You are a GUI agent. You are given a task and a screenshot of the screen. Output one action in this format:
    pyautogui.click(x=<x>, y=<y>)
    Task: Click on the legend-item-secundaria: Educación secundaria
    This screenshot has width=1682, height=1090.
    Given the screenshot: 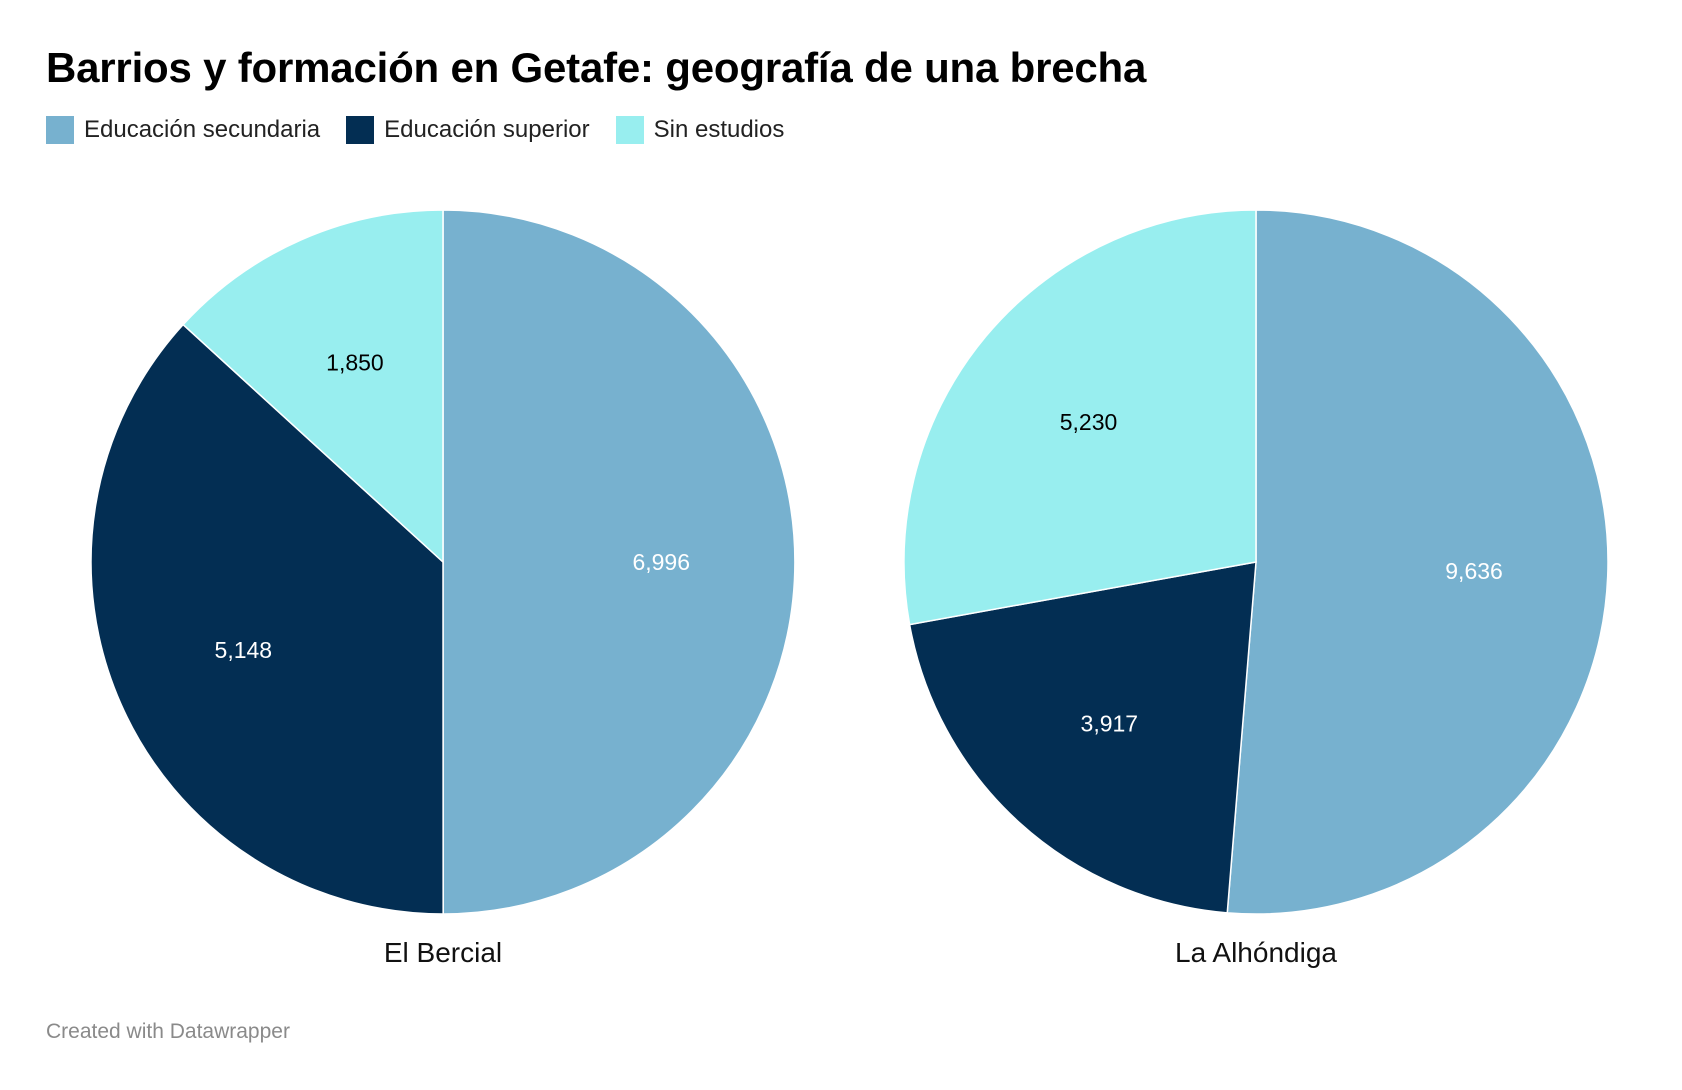 What is the action you would take?
    pyautogui.click(x=183, y=130)
    